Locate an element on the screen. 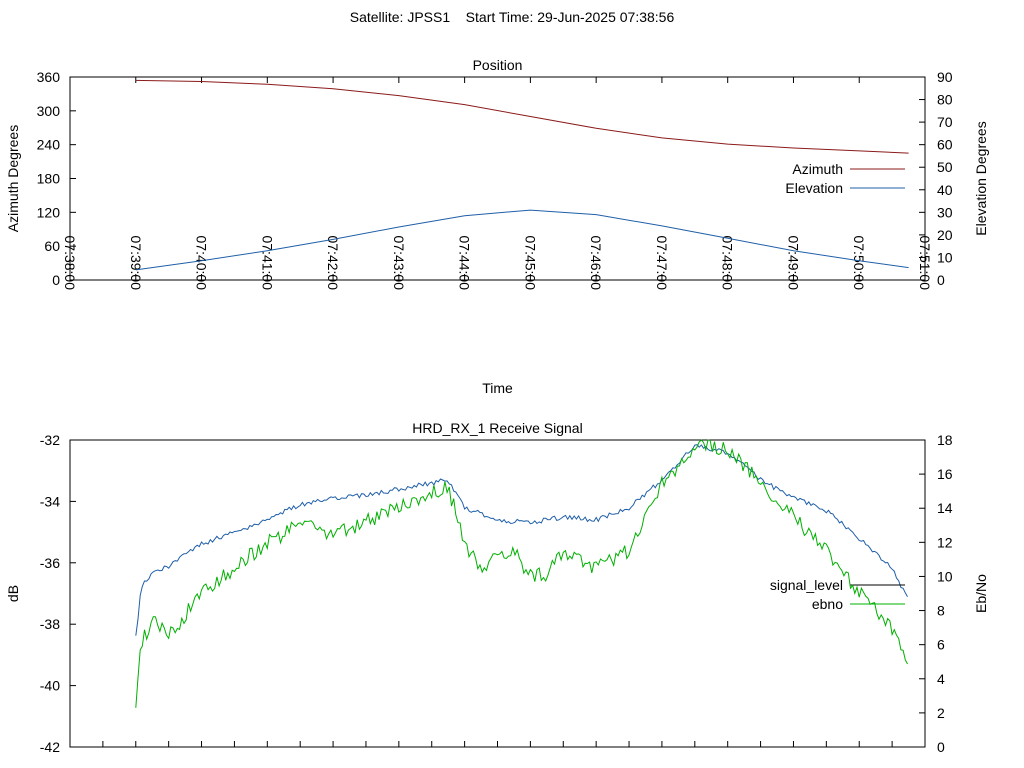 This screenshot has width=1024, height=768. x-tick-label: 07:45:00 is located at coordinates (530, 263).